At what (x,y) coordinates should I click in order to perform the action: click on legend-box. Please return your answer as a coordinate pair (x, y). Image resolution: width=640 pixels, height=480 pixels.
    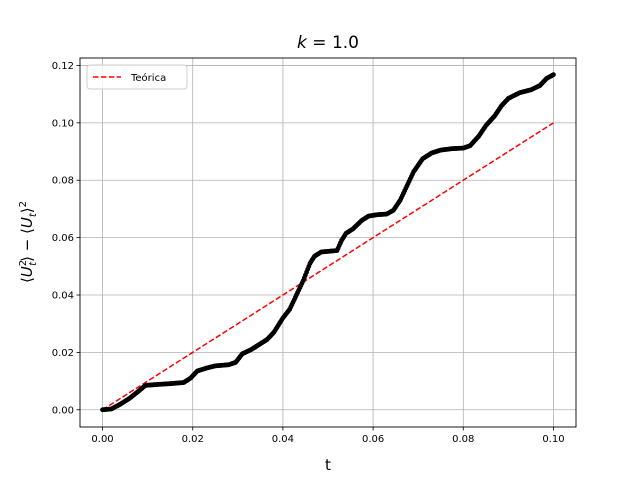
    Looking at the image, I should click on (137, 77).